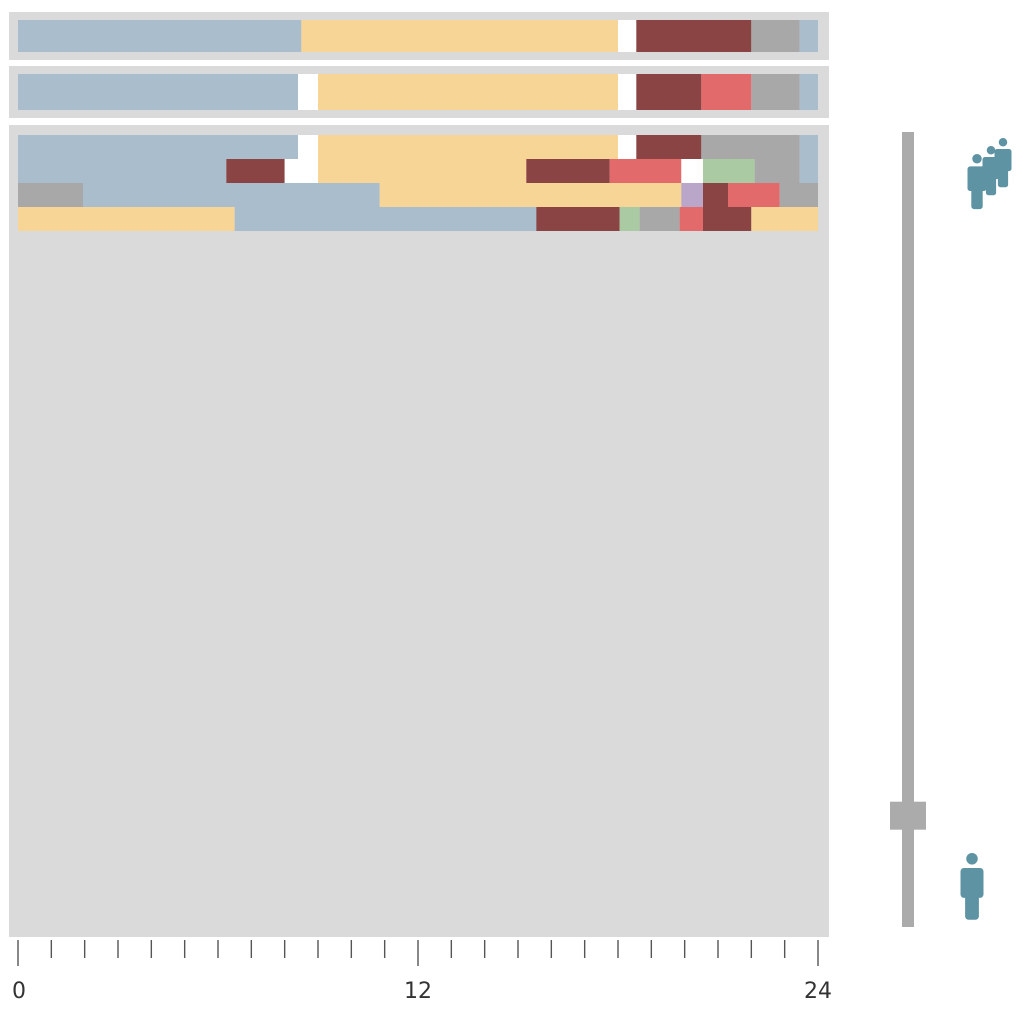 Image resolution: width=1025 pixels, height=1014 pixels. I want to click on x-axis-tick-label: 0, so click(19, 991).